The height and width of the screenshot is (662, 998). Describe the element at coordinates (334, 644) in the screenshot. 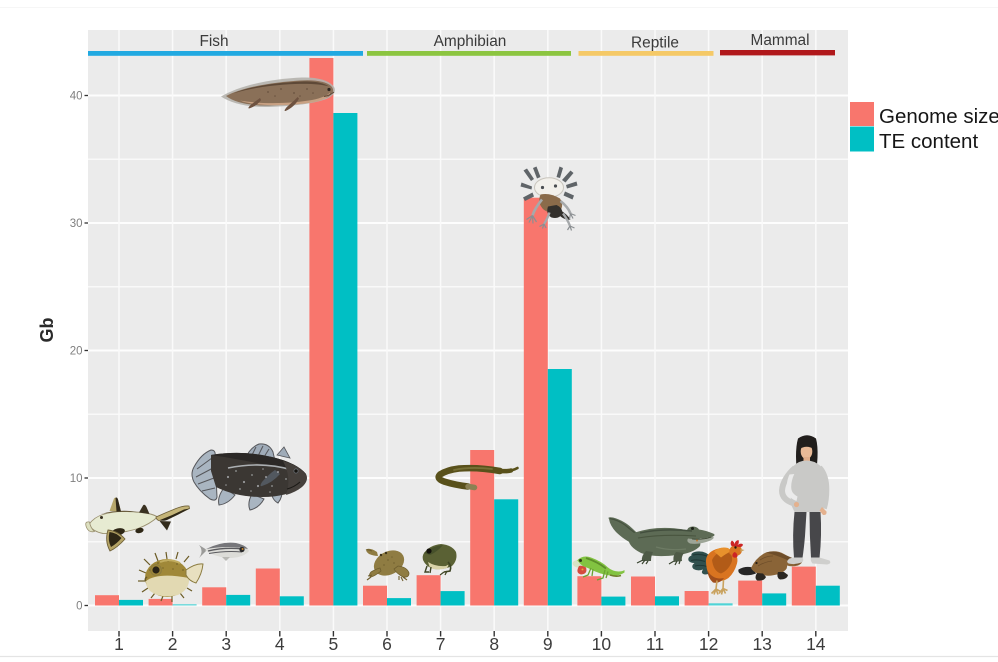

I see `svg-text: 5` at that location.